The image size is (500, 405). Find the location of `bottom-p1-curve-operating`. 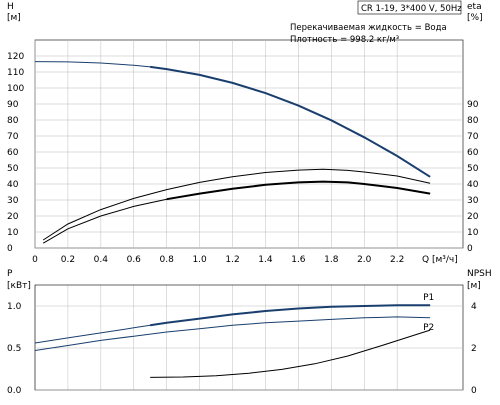

bottom-p1-curve-operating is located at coordinates (290, 315).